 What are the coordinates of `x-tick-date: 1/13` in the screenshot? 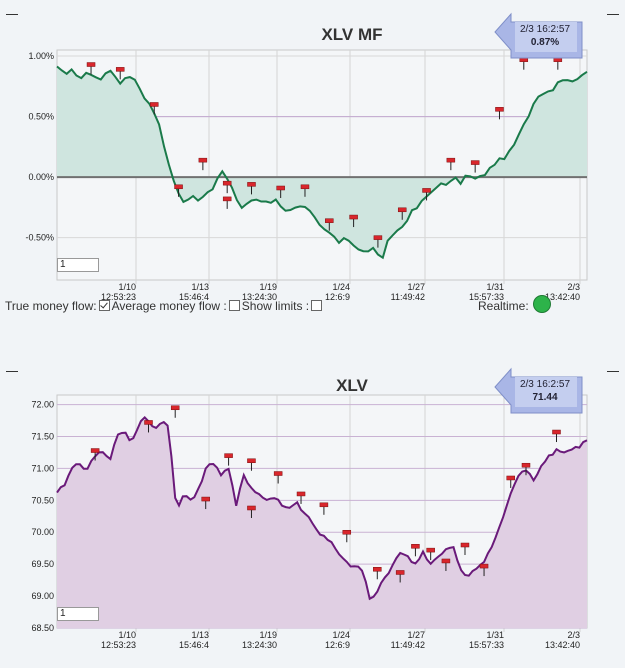 It's located at (200, 287).